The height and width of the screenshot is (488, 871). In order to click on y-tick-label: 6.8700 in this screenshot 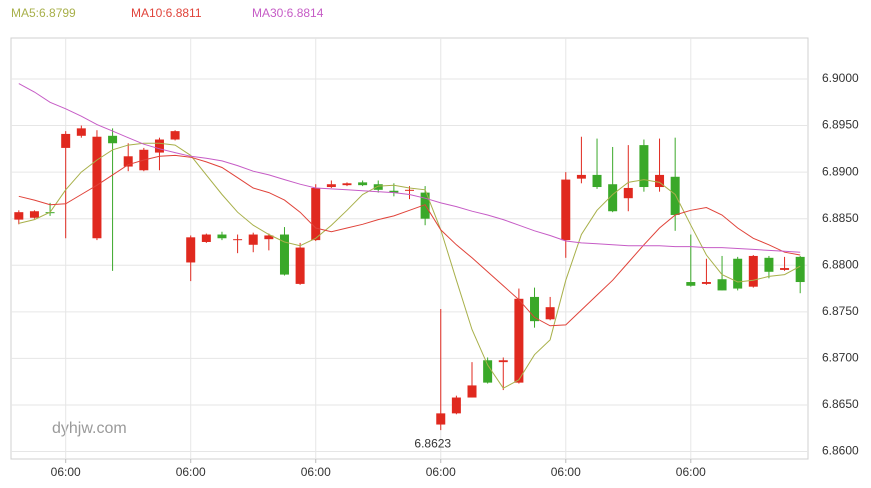, I will do `click(840, 358)`.